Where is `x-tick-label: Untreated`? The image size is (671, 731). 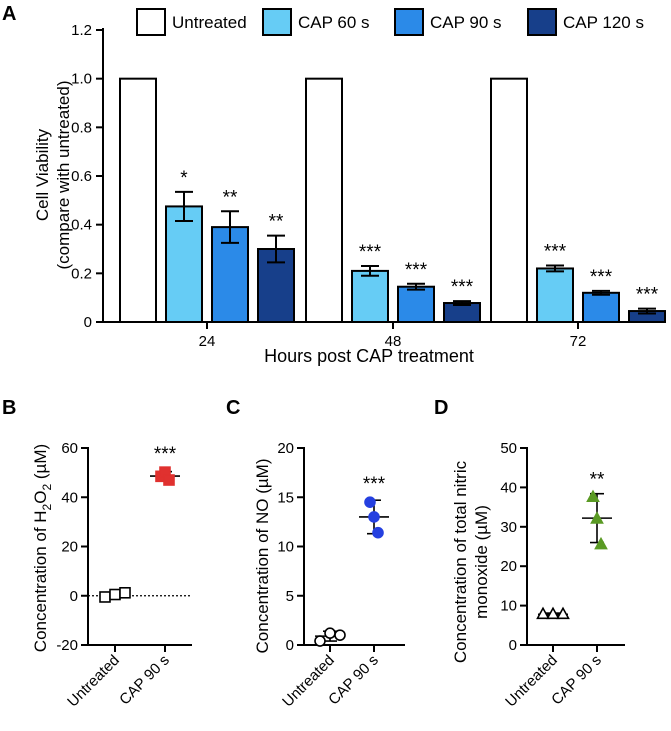
x-tick-label: Untreated is located at coordinates (93, 681).